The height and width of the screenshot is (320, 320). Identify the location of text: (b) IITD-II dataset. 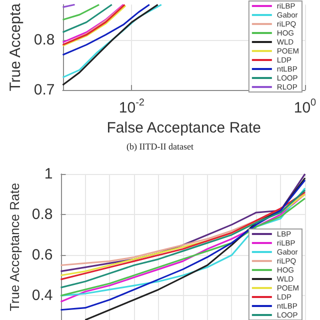
(160, 147).